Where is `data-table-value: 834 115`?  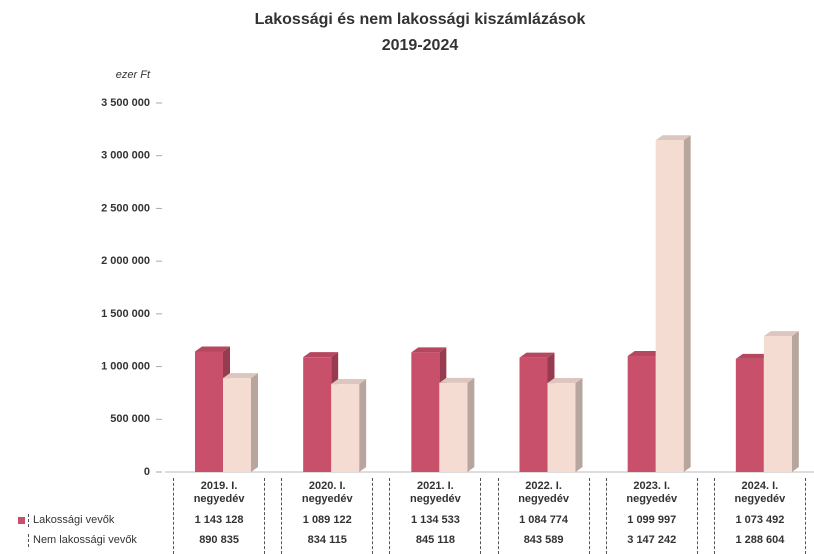 data-table-value: 834 115 is located at coordinates (327, 540).